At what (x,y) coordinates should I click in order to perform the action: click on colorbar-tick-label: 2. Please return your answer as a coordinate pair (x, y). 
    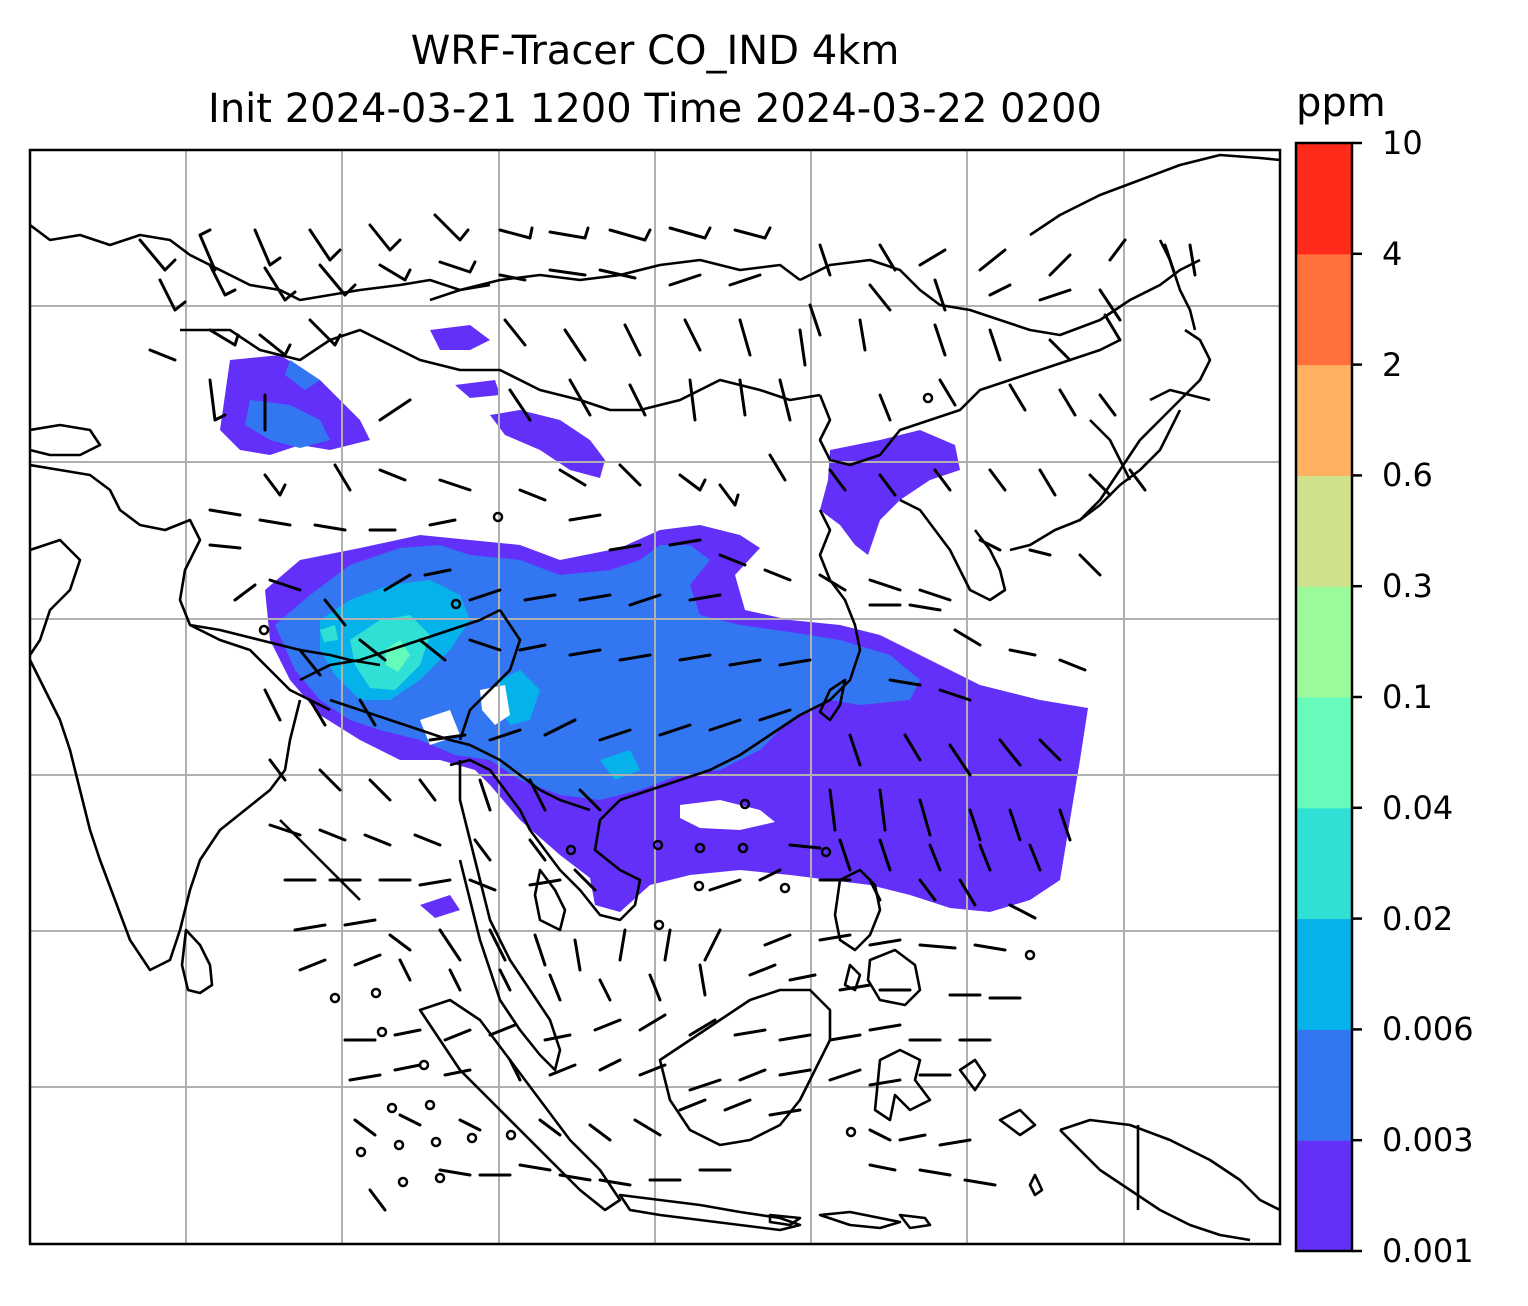
    Looking at the image, I should click on (1392, 364).